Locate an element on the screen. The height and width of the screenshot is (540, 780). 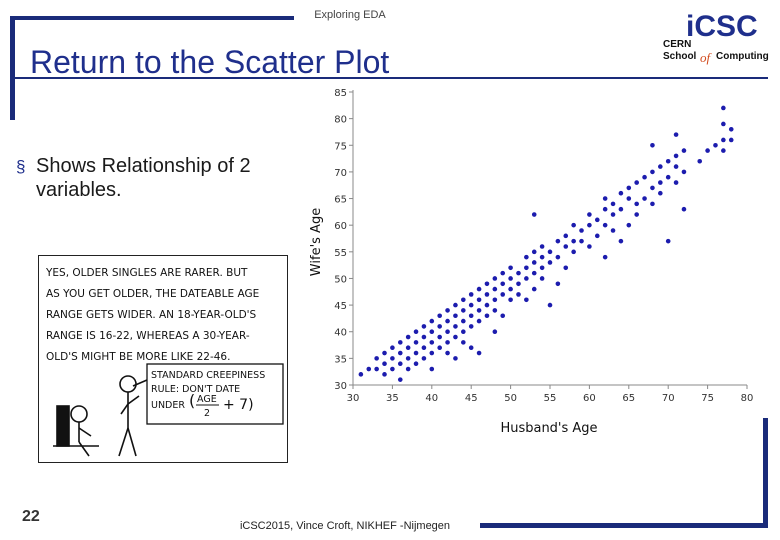
y-tick-group: 30 35 40 45 50 55 60 65 70 75 80 85 is located at coordinates (343, 240).